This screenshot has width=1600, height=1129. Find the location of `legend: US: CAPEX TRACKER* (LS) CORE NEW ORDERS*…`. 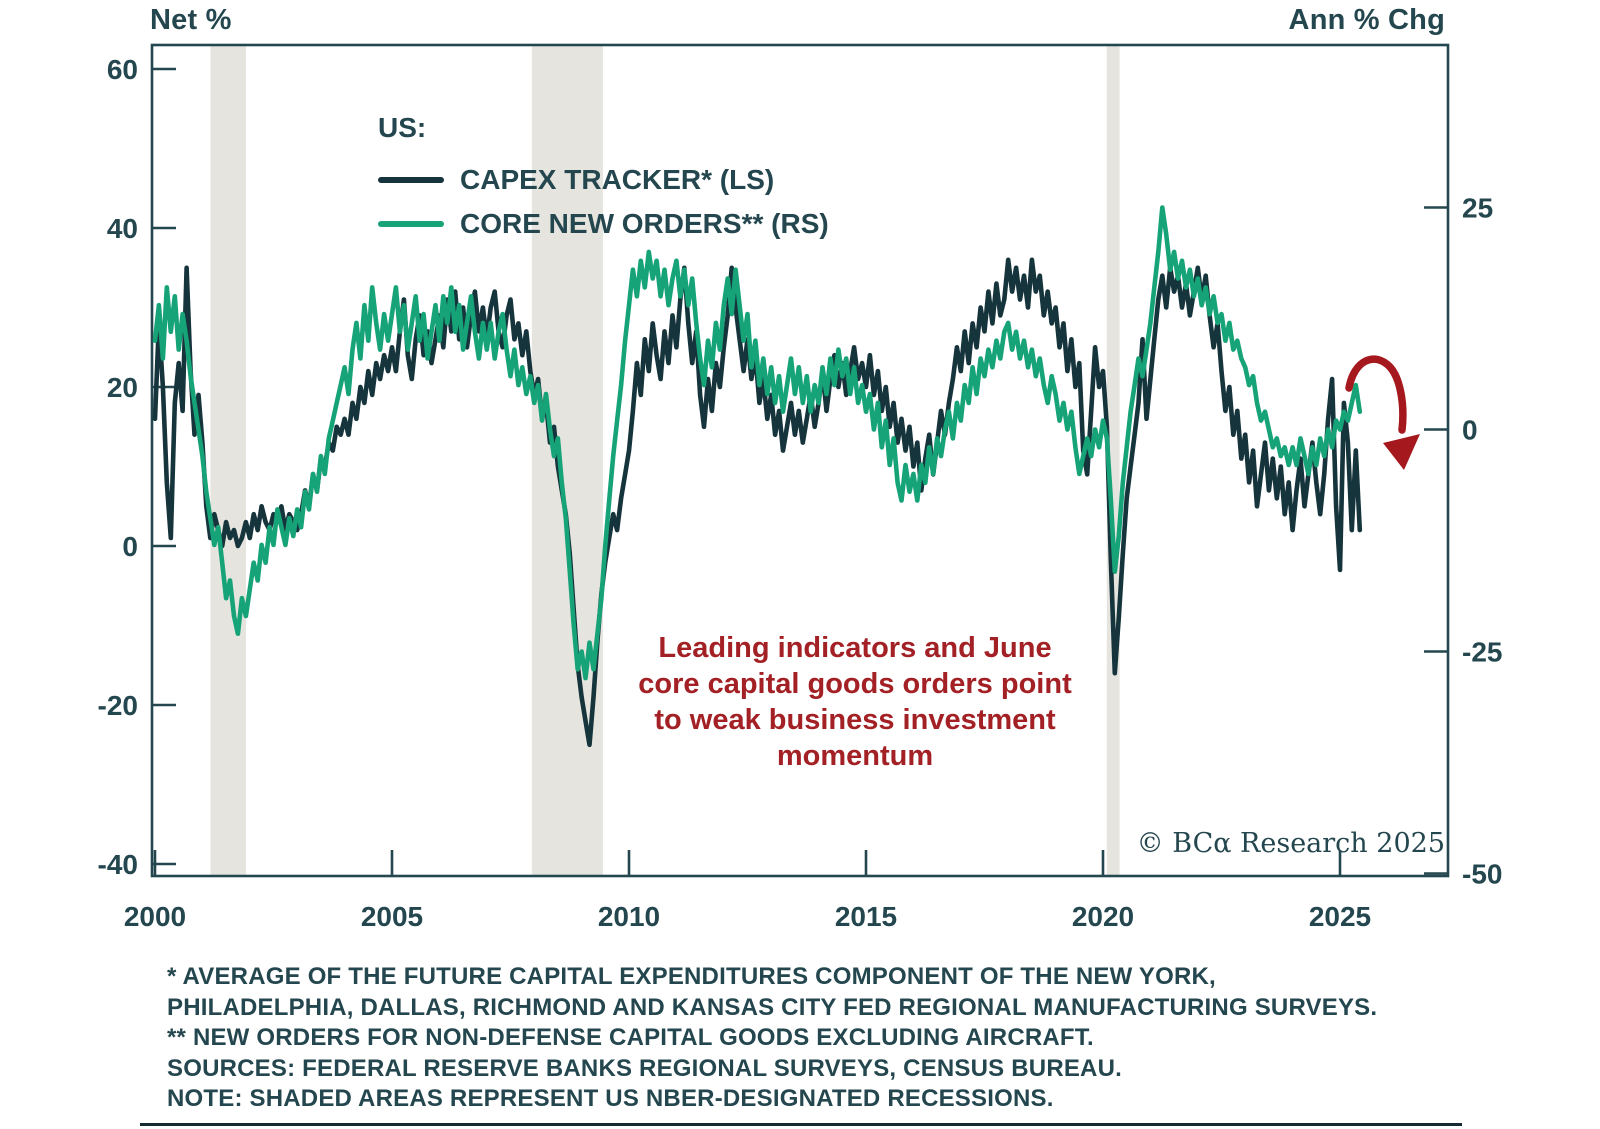

legend: US: CAPEX TRACKER* (LS) CORE NEW ORDERS*… is located at coordinates (603, 179).